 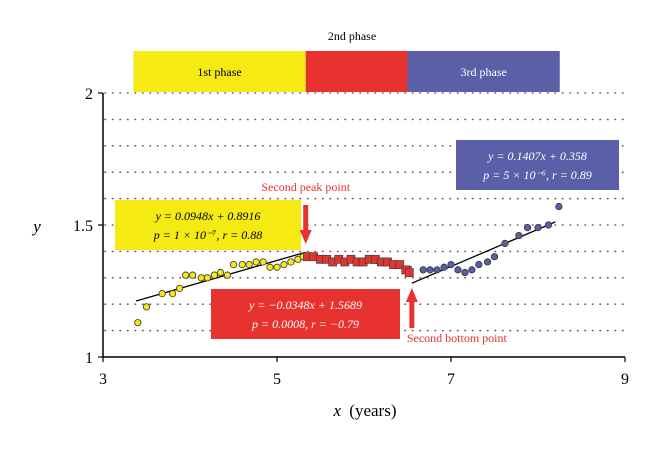 What do you see at coordinates (537, 156) in the screenshot?
I see `equation-line: y = 0.1407x + 0.358` at bounding box center [537, 156].